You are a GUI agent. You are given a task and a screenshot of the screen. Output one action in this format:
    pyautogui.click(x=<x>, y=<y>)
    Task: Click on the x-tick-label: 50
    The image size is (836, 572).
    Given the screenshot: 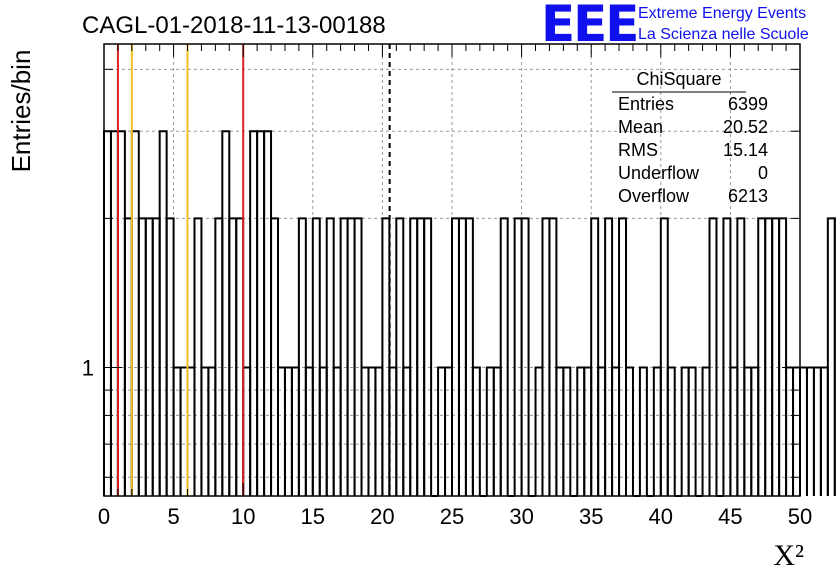 What is the action you would take?
    pyautogui.click(x=800, y=516)
    